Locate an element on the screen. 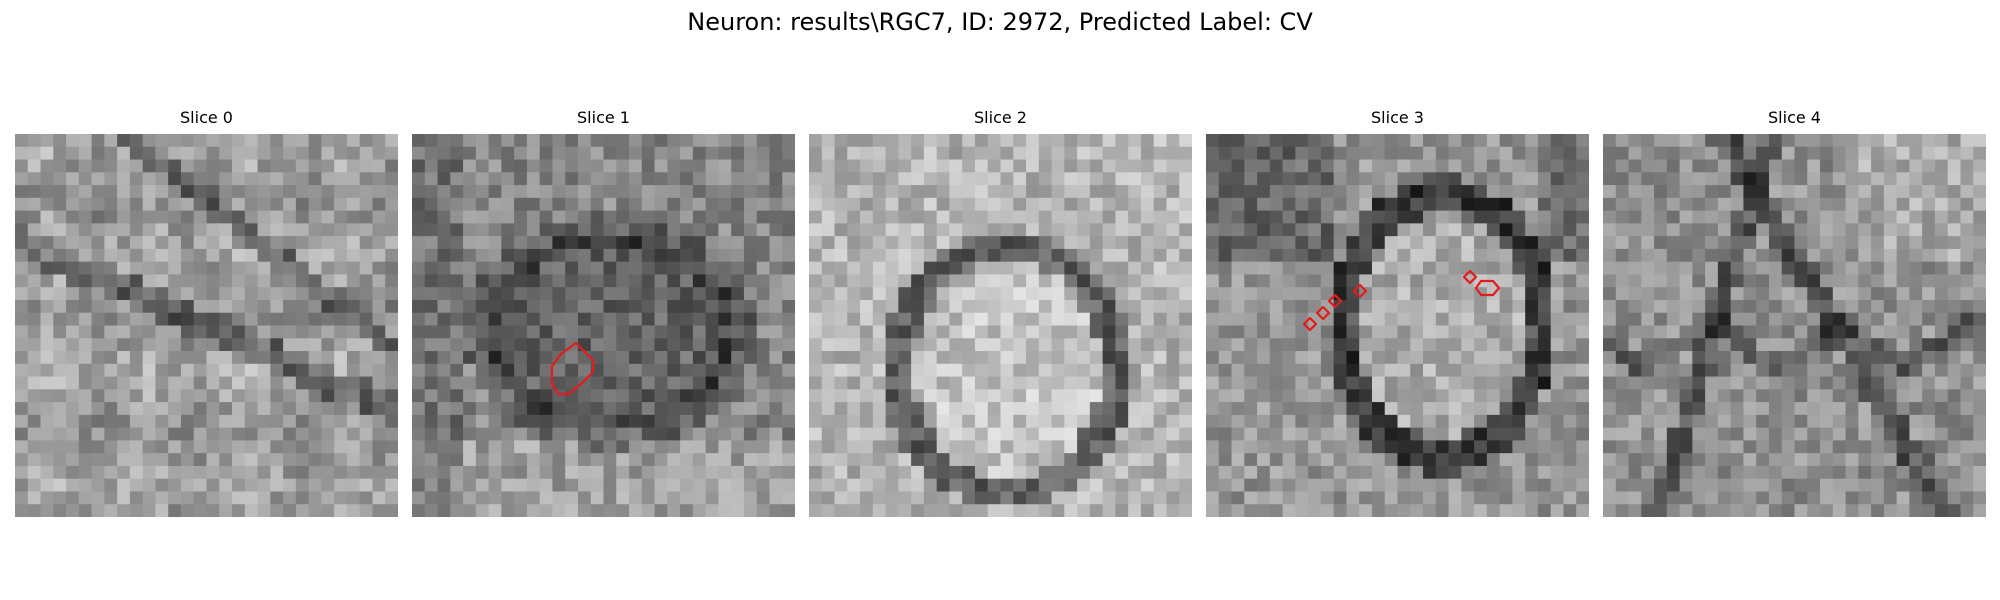 Image resolution: width=2000 pixels, height=600 pixels. slice-panel-1: Slice 1 is located at coordinates (603, 312).